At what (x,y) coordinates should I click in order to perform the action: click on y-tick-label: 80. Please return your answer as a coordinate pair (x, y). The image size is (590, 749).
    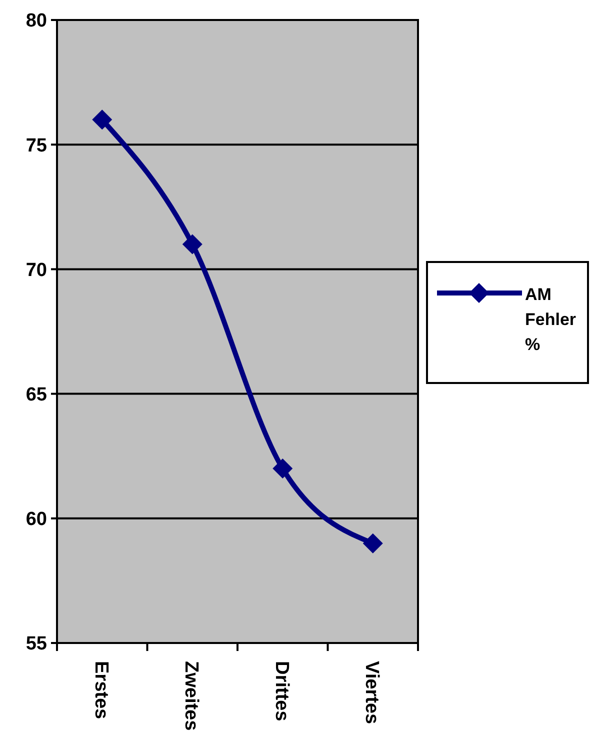
    Looking at the image, I should click on (36, 21).